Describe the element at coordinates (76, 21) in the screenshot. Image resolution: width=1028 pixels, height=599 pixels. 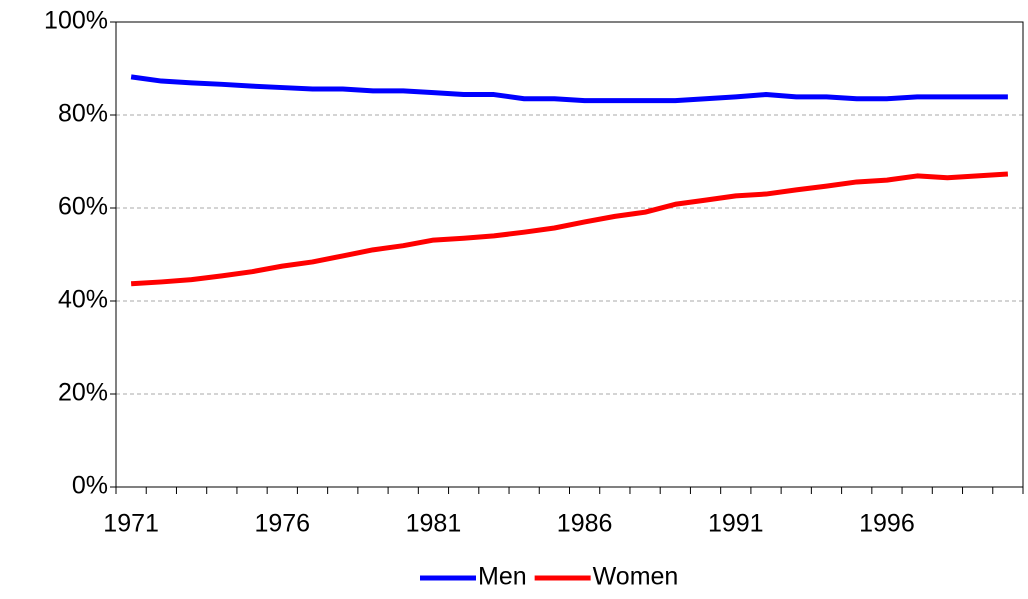
I see `y-tick-label: 100%` at that location.